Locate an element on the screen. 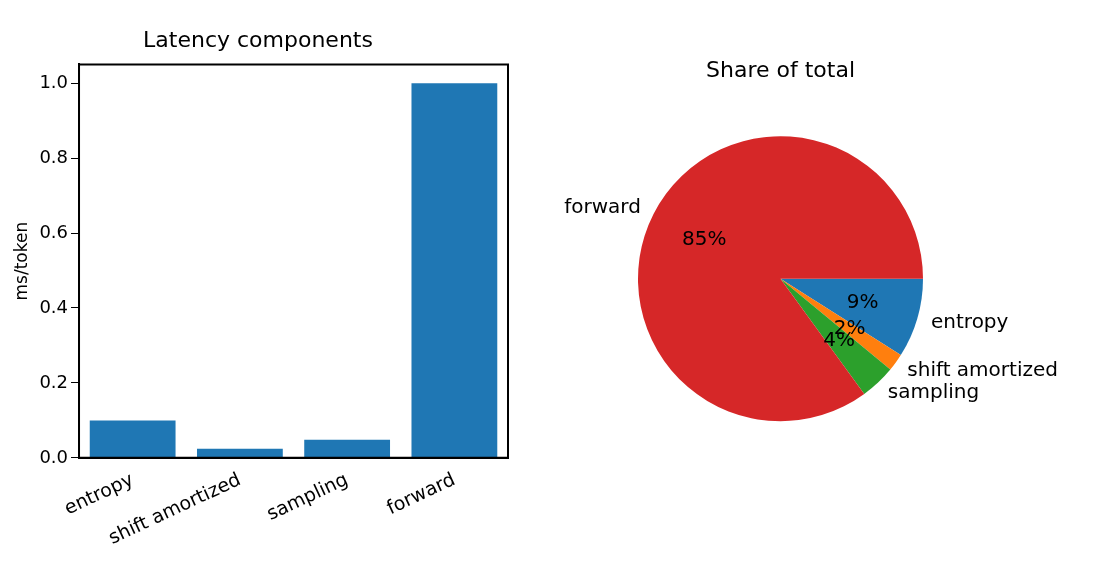 This screenshot has height=567, width=1111. y-tick-label: 1.0 is located at coordinates (54, 81).